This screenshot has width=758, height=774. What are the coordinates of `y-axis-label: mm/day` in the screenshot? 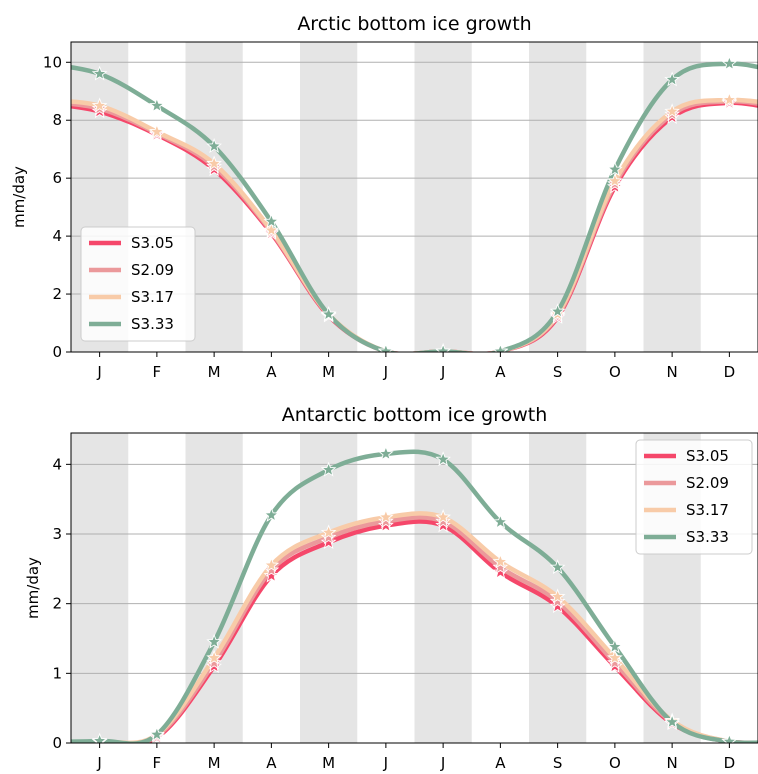 It's located at (19, 197).